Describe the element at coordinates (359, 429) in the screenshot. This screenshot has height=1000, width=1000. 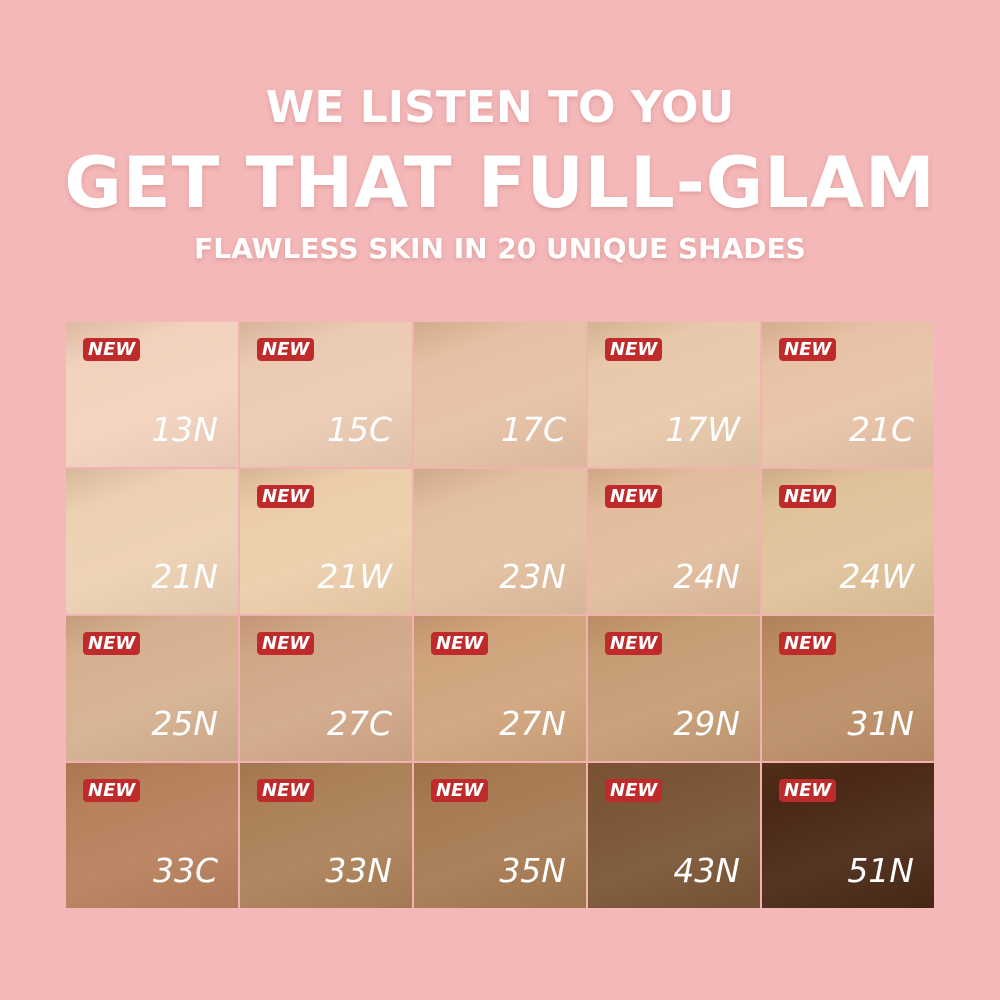
I see `shade-name: 15C` at that location.